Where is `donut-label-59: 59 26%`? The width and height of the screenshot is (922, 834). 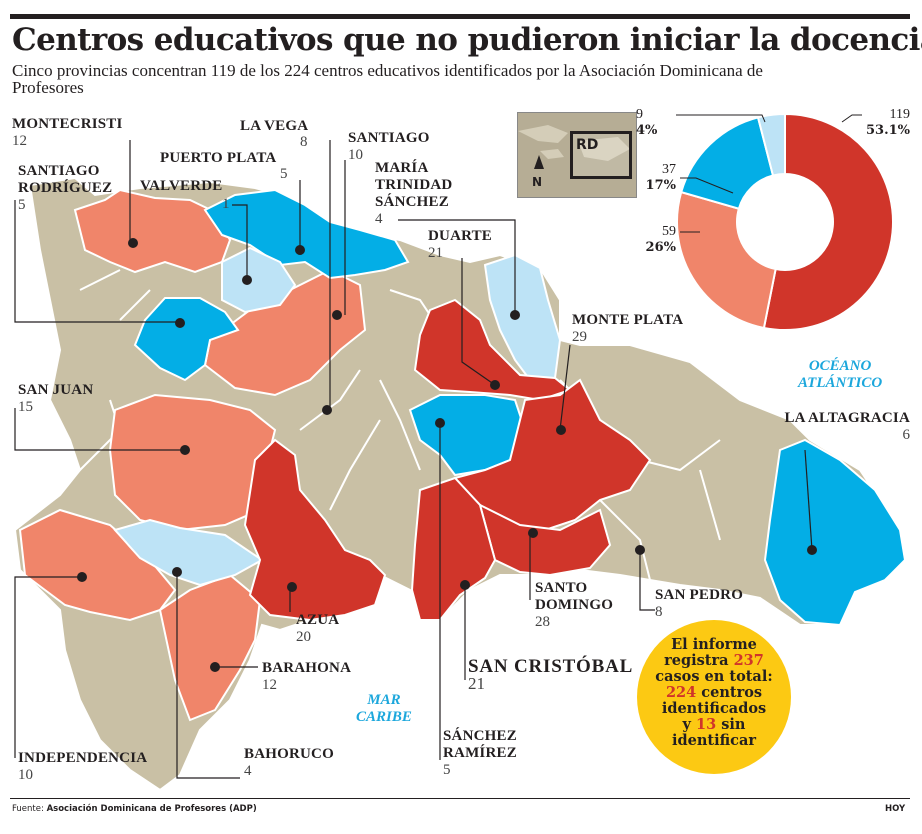
donut-label-59: 59 26% is located at coordinates (656, 240).